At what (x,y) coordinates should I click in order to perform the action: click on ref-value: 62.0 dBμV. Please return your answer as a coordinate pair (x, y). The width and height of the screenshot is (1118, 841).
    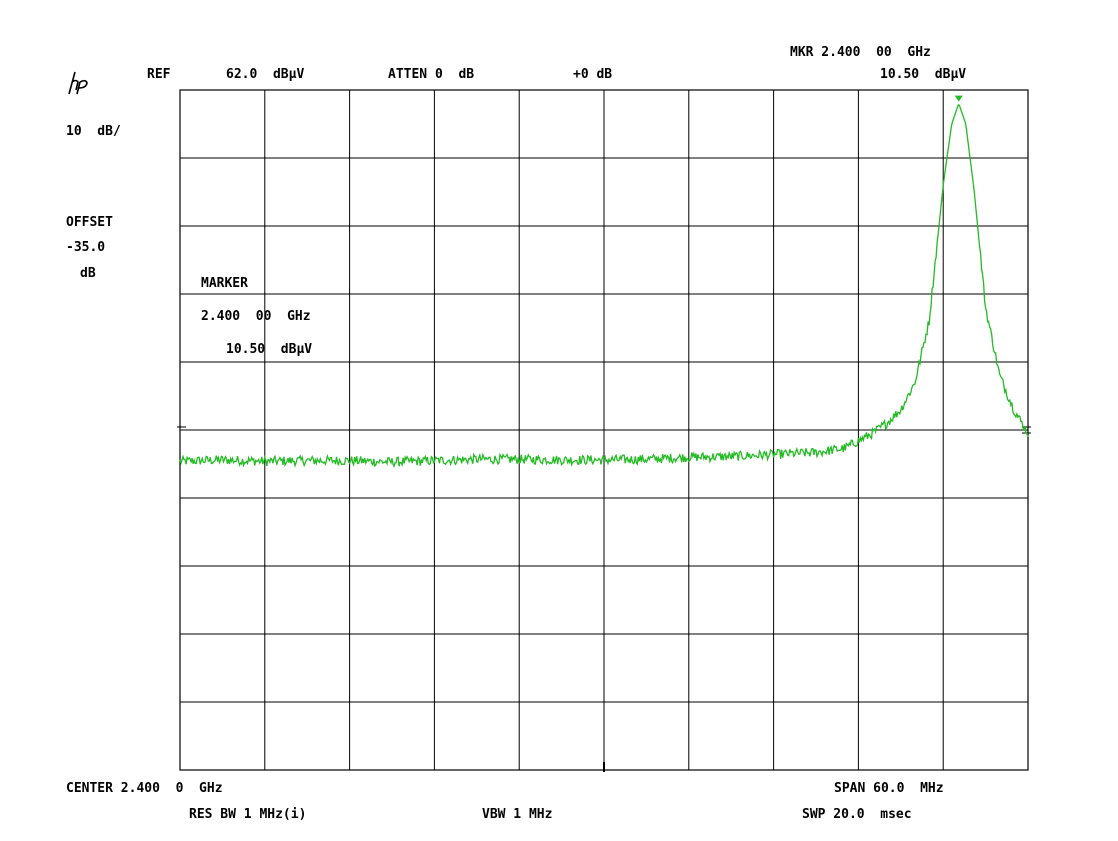
    Looking at the image, I should click on (265, 74).